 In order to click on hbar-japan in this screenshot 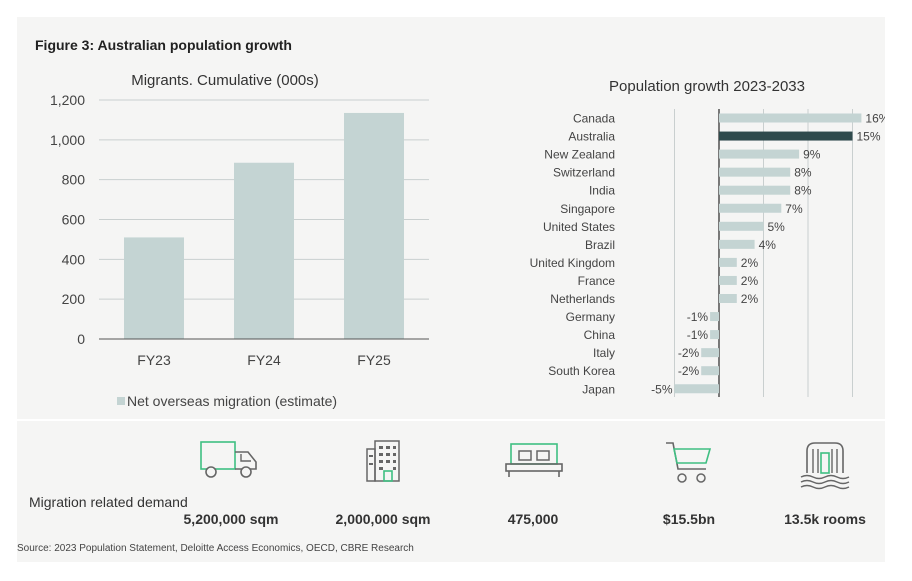, I will do `click(696, 389)`.